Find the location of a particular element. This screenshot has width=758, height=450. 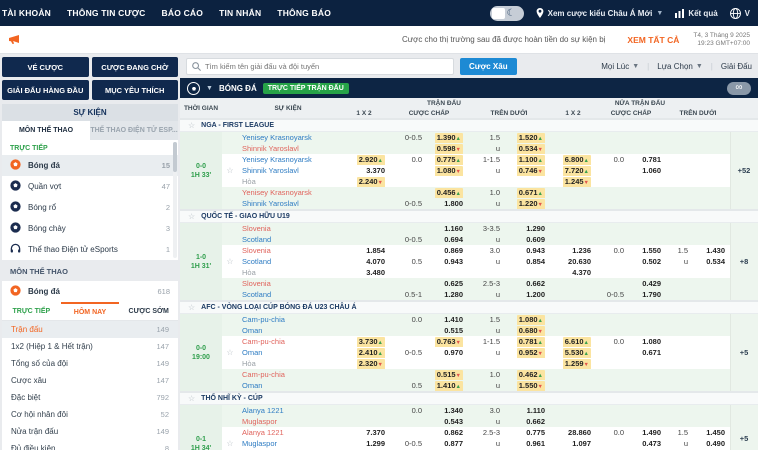

odds-cell: 2.320▼ is located at coordinates (364, 363).